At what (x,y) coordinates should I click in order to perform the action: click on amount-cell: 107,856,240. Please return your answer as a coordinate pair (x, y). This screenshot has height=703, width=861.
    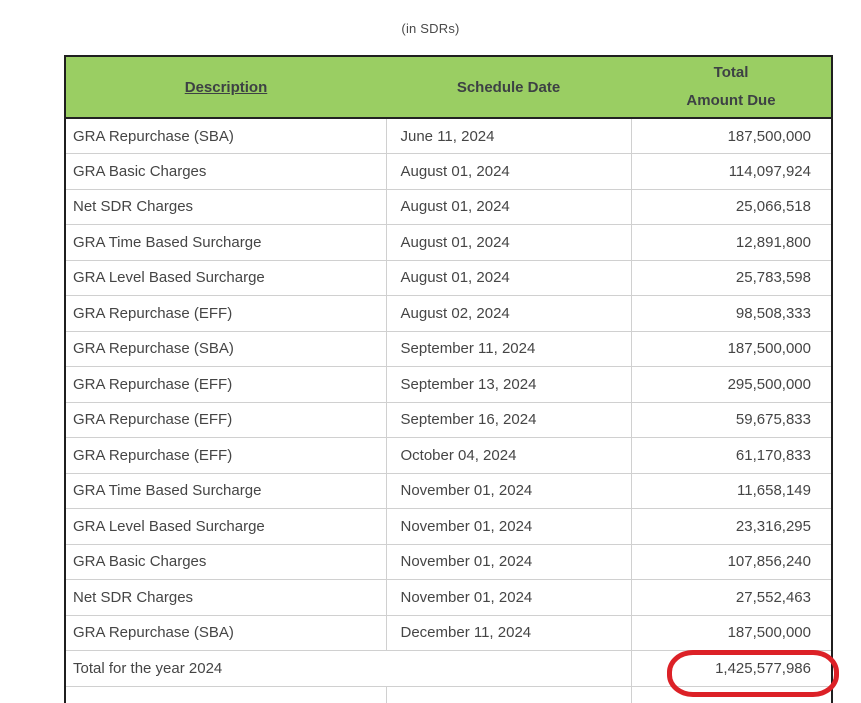
    Looking at the image, I should click on (731, 561).